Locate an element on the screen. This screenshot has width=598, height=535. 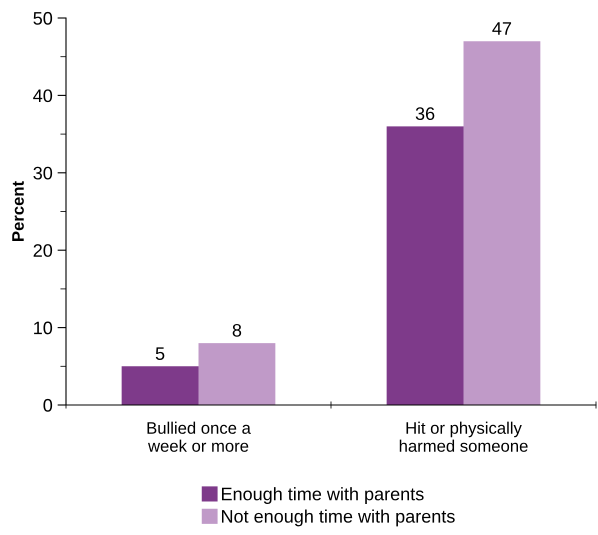
y-tick-label: 50 is located at coordinates (42, 18).